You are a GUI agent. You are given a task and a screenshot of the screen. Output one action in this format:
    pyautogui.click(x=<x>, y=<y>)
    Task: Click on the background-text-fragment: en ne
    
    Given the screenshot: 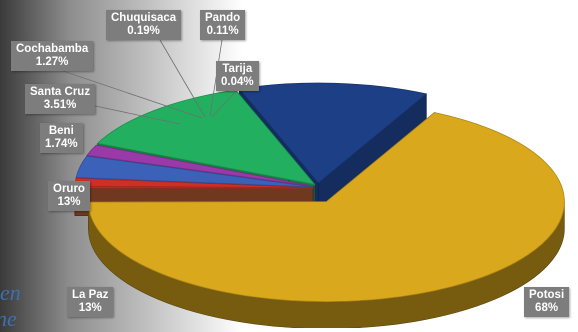 What is the action you would take?
    pyautogui.click(x=10, y=306)
    